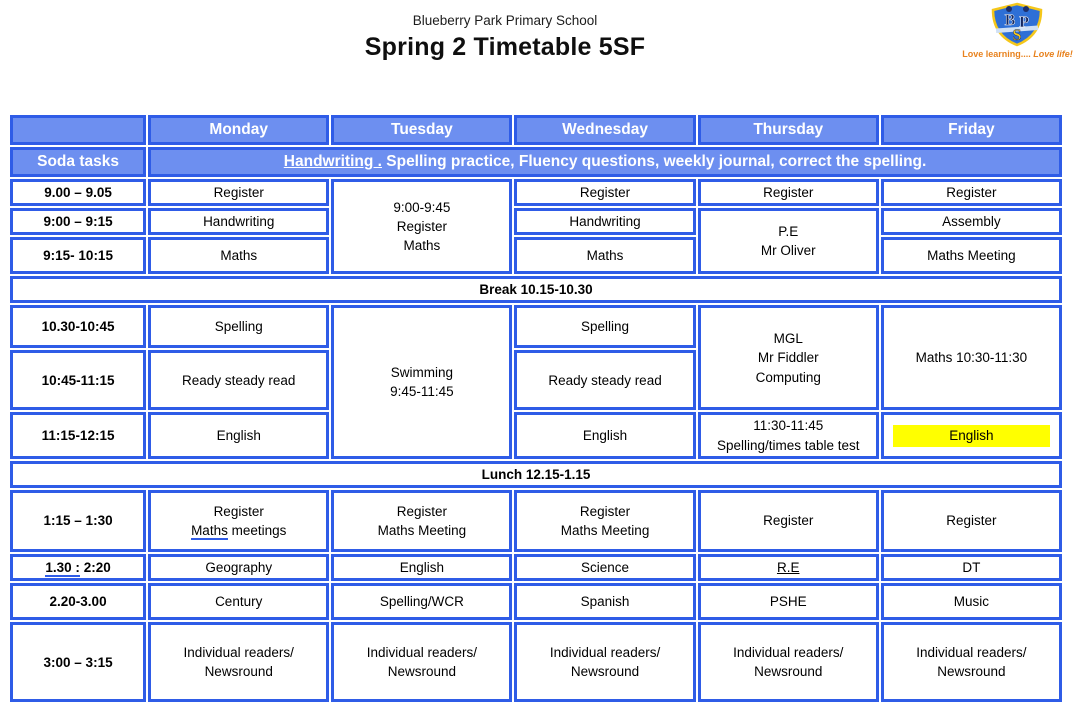 The width and height of the screenshot is (1080, 704). I want to click on logo-motto: Love learning.... Love life!, so click(1017, 54).